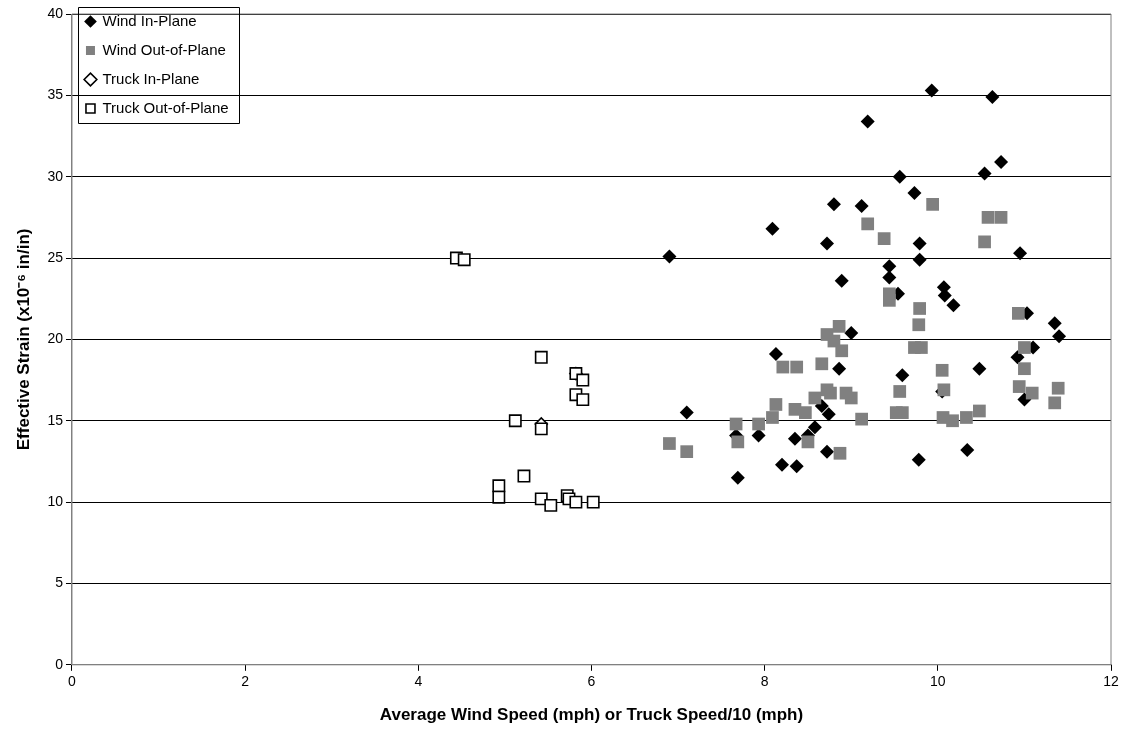  What do you see at coordinates (764, 681) in the screenshot?
I see `x-tick-label: 8` at bounding box center [764, 681].